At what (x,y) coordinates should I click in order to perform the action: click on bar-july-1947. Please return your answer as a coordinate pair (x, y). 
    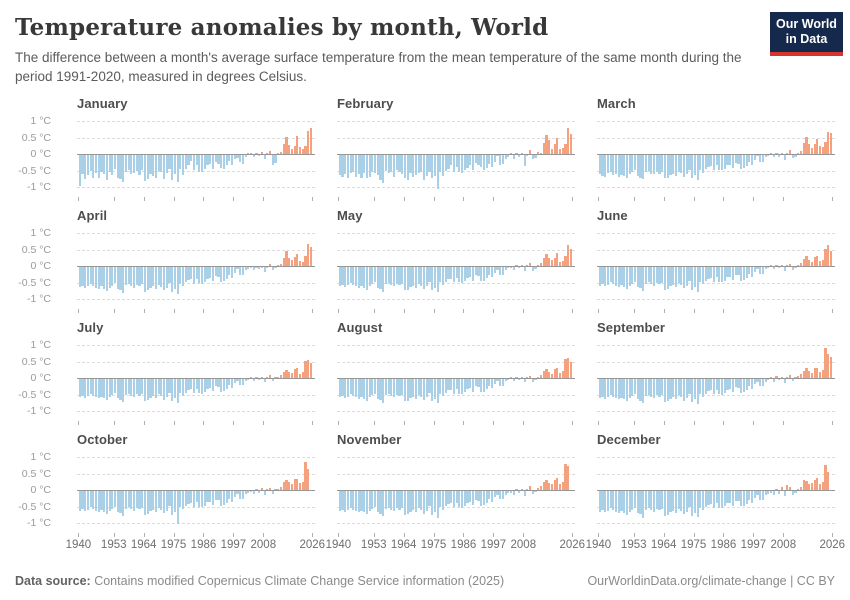
    Looking at the image, I should click on (98, 389).